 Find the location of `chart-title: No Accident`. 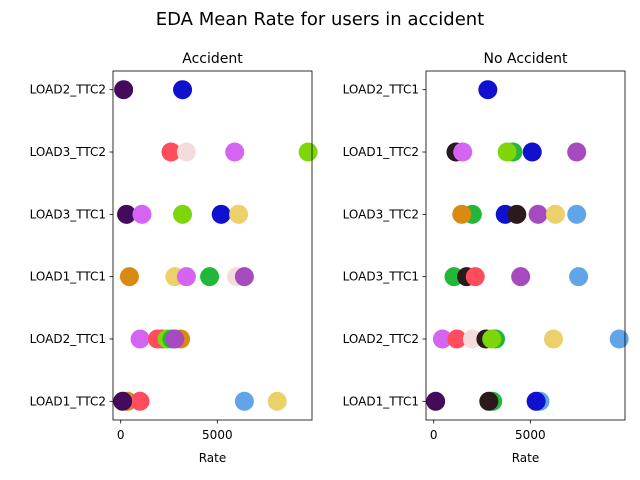

chart-title: No Accident is located at coordinates (526, 59).